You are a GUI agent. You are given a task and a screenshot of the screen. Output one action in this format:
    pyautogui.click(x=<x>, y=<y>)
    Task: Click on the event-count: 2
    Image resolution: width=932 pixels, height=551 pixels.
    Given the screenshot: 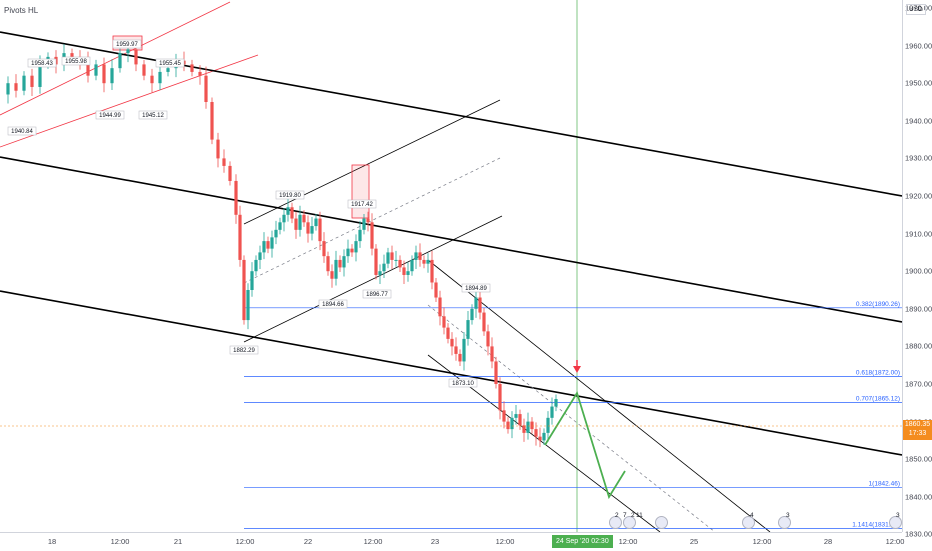 What is the action you would take?
    pyautogui.click(x=617, y=515)
    